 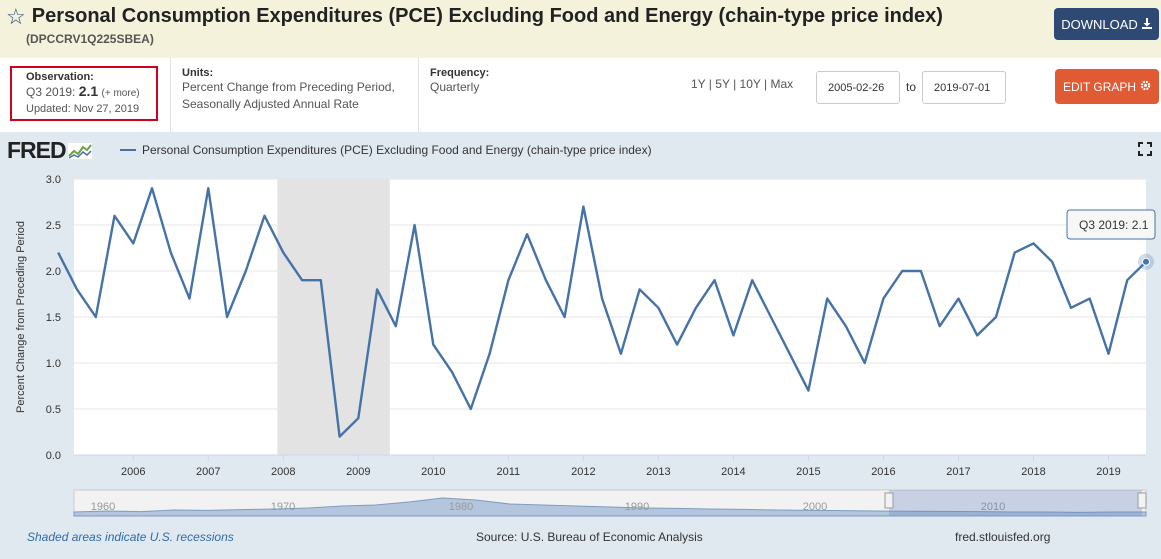 What do you see at coordinates (16, 16) in the screenshot?
I see `star-icon: ☆` at bounding box center [16, 16].